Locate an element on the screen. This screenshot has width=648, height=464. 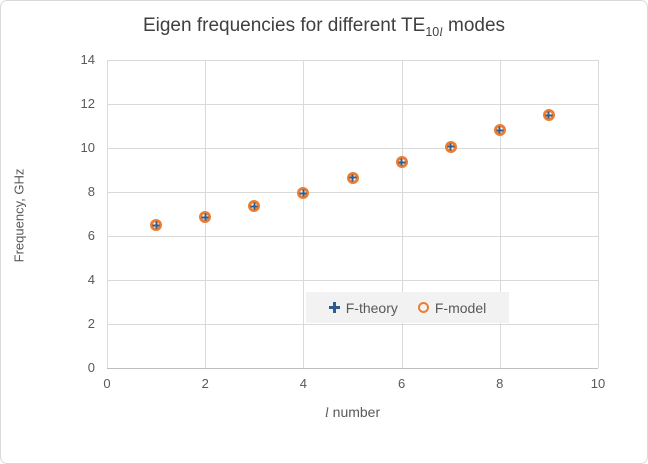
y-tick-label: 4 is located at coordinates (91, 279).